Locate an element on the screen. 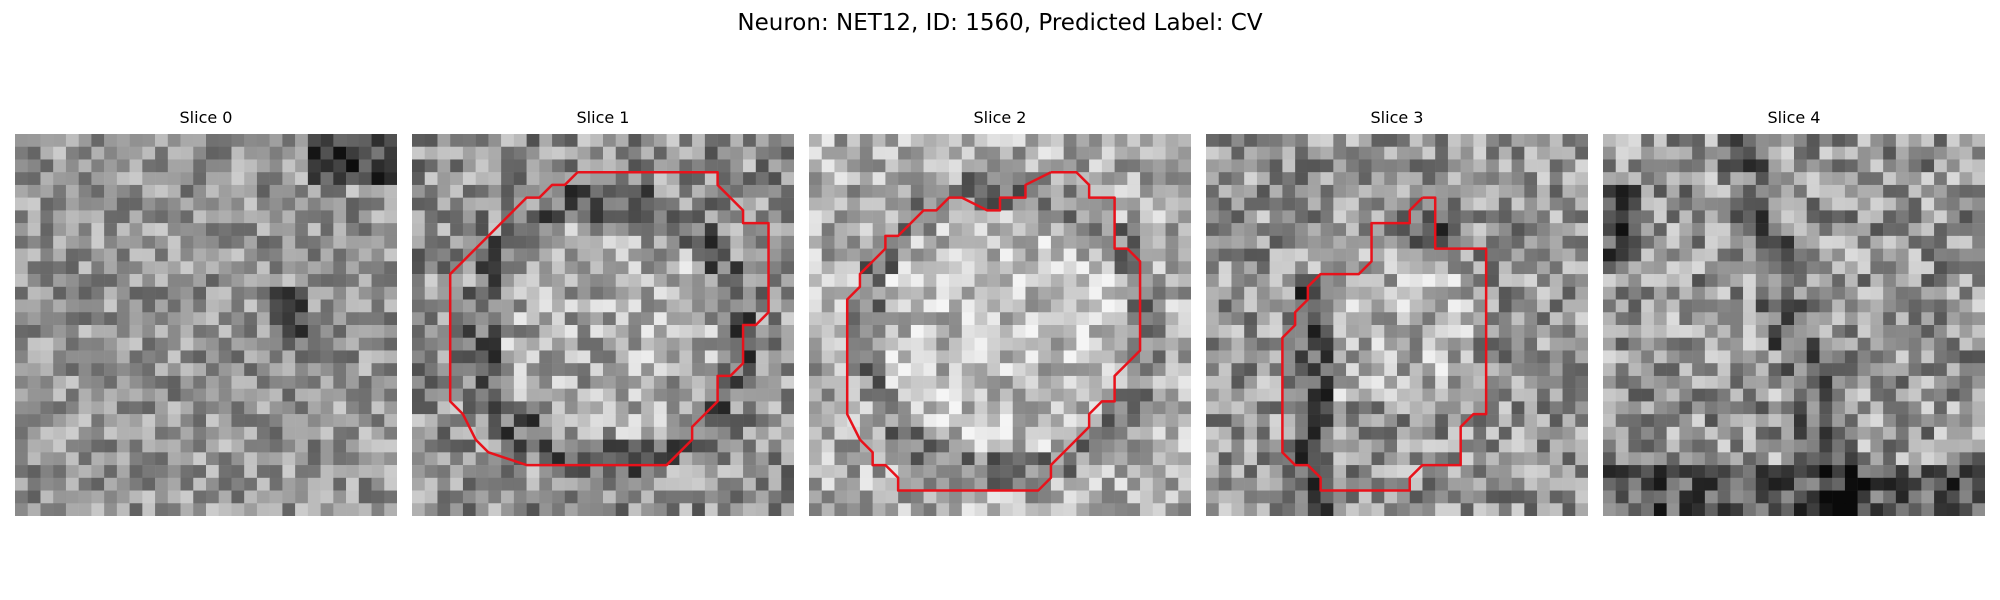  slice-panel-0: Slice 0 is located at coordinates (206, 312).